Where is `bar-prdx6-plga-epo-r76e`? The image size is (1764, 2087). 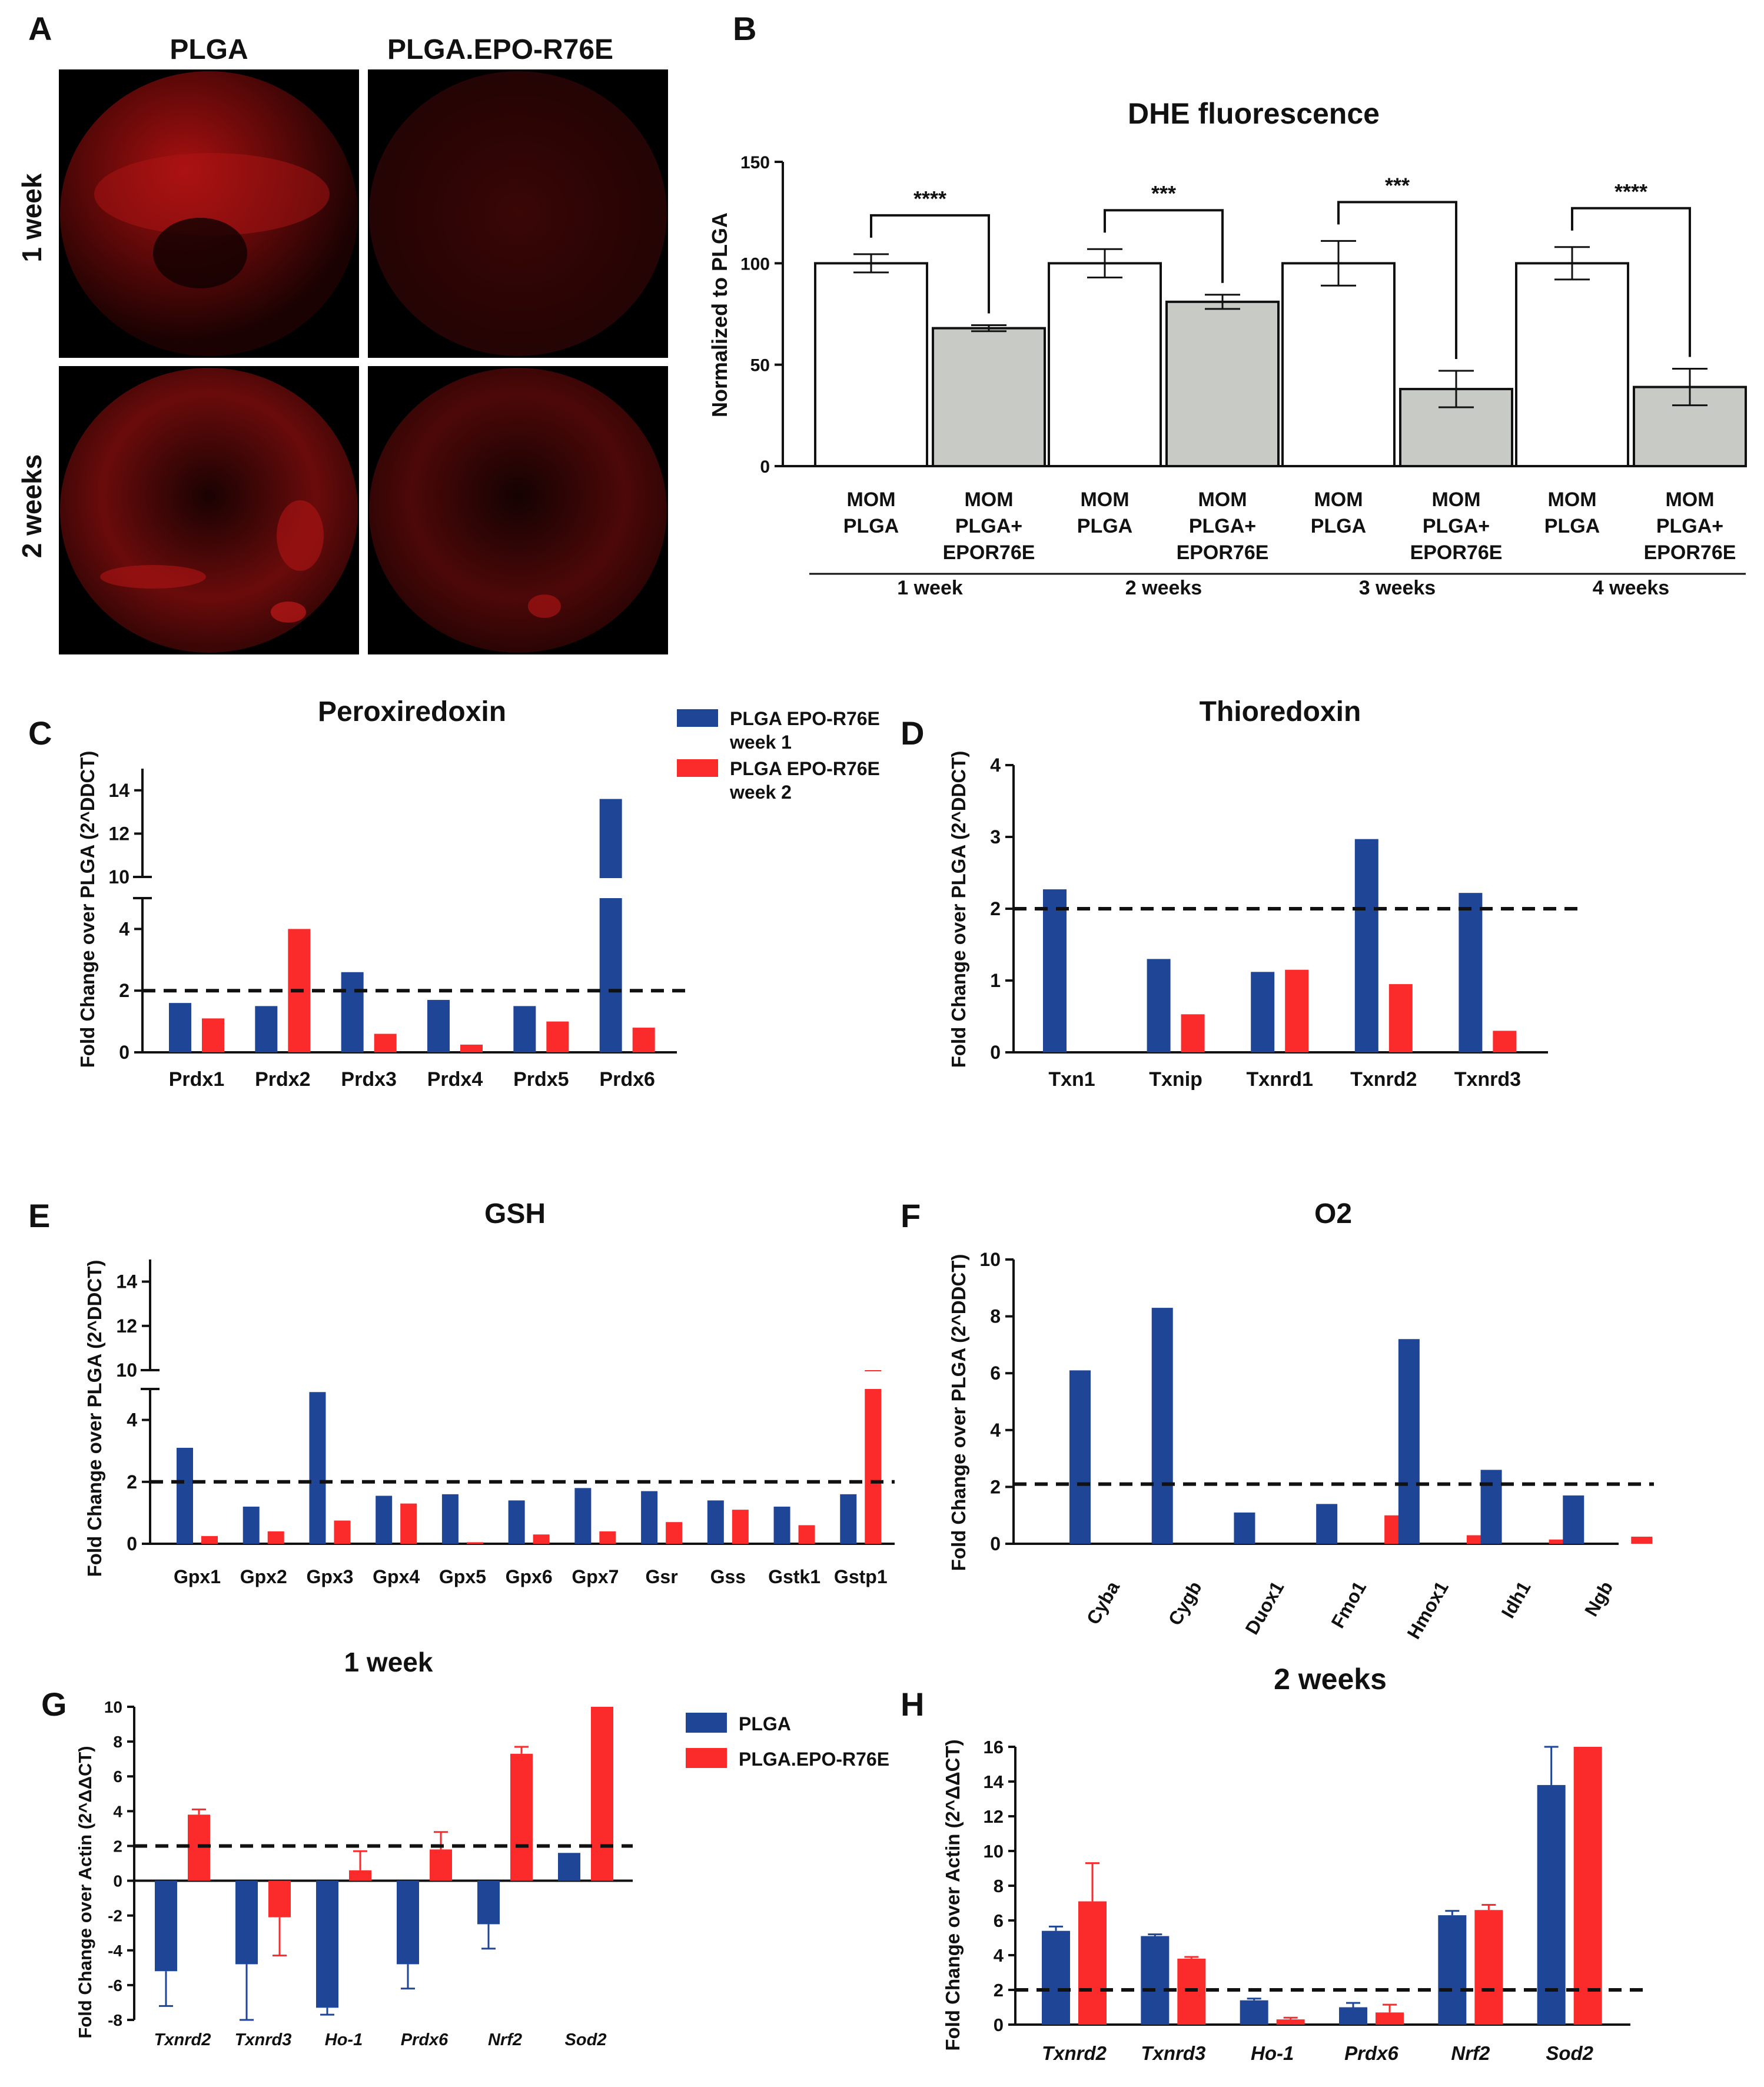 bar-prdx6-plga-epo-r76e is located at coordinates (441, 1865).